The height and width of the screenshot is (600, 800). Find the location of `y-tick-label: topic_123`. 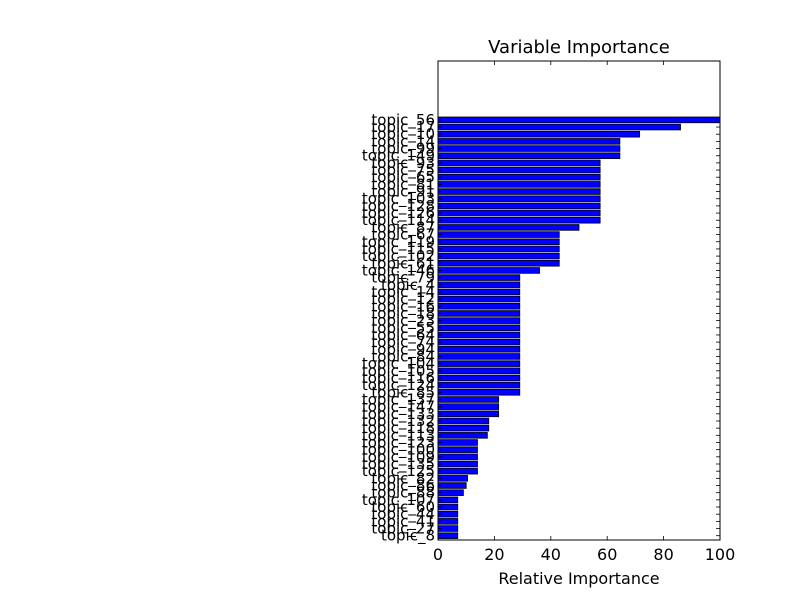

y-tick-label: topic_123 is located at coordinates (398, 442).